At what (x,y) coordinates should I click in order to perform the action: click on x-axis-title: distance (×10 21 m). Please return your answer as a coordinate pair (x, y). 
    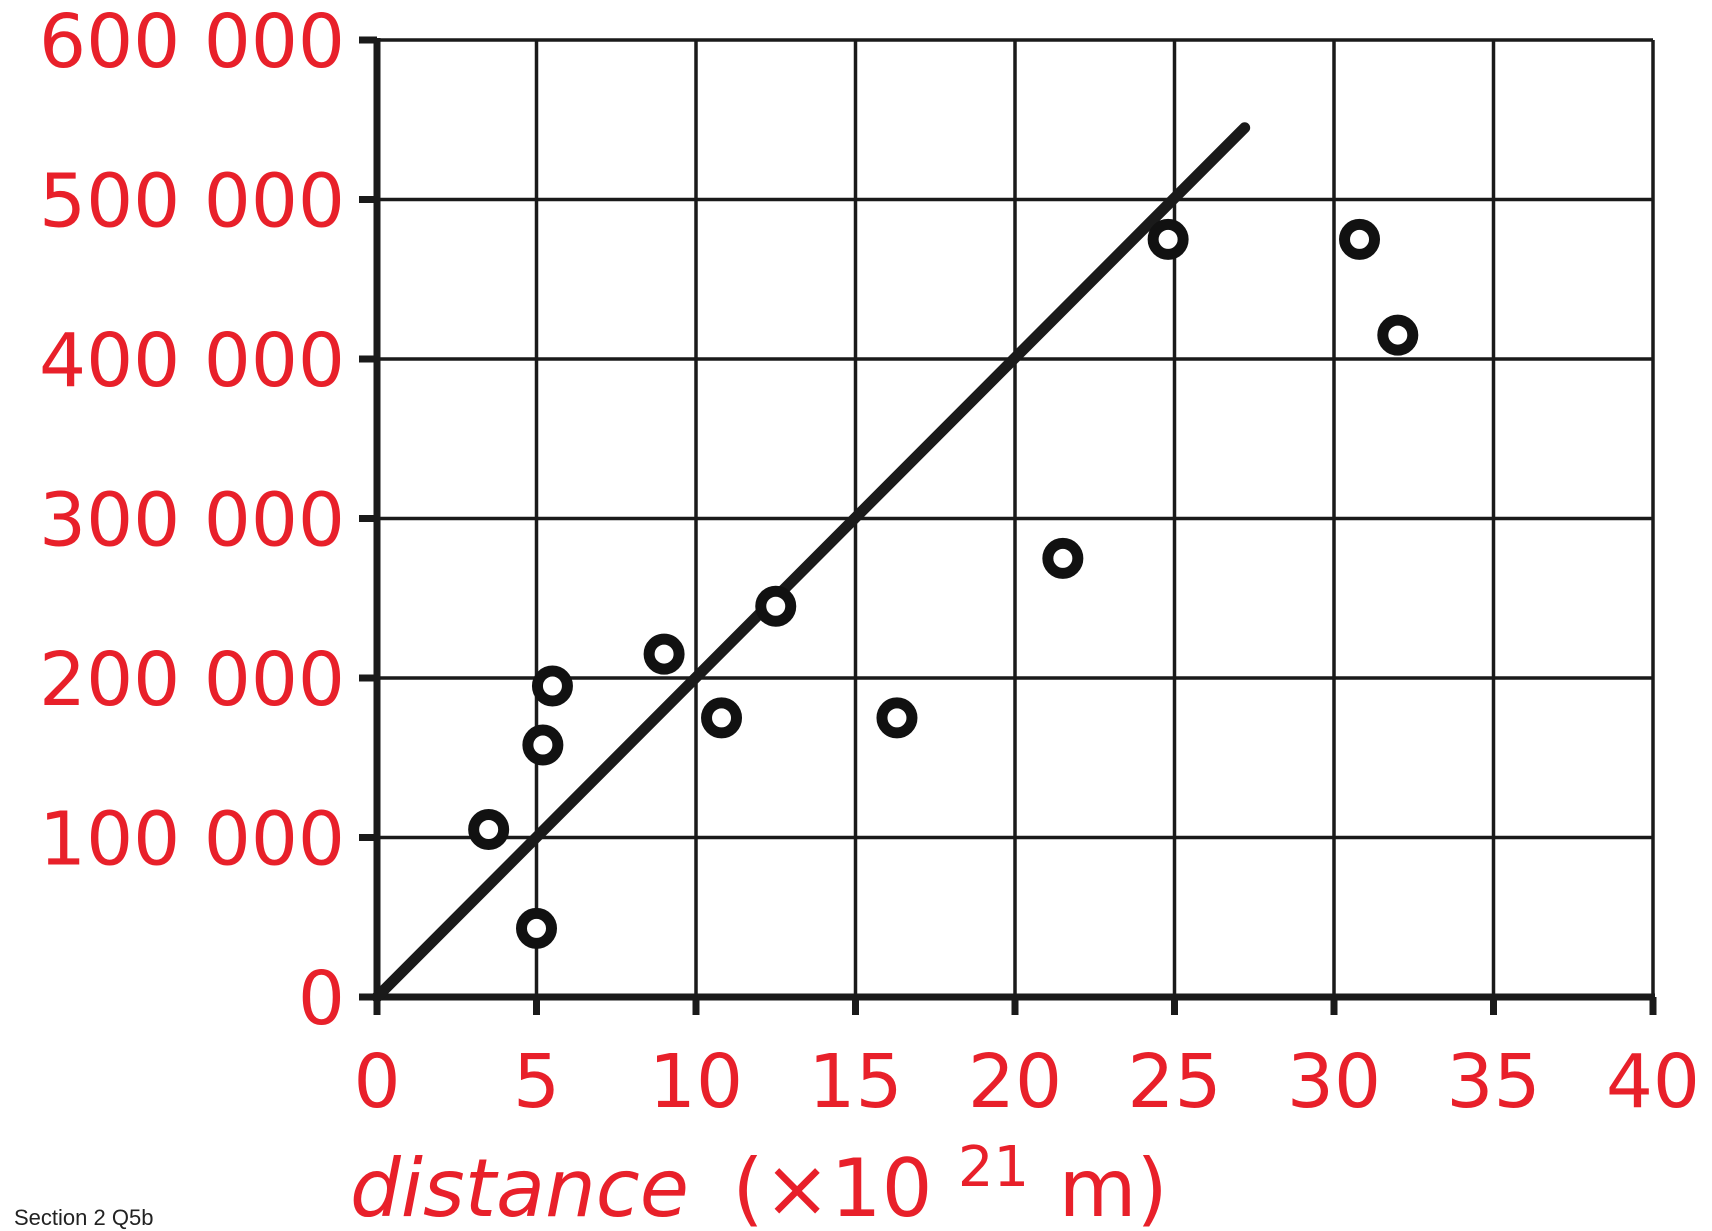
    Looking at the image, I should click on (759, 1171).